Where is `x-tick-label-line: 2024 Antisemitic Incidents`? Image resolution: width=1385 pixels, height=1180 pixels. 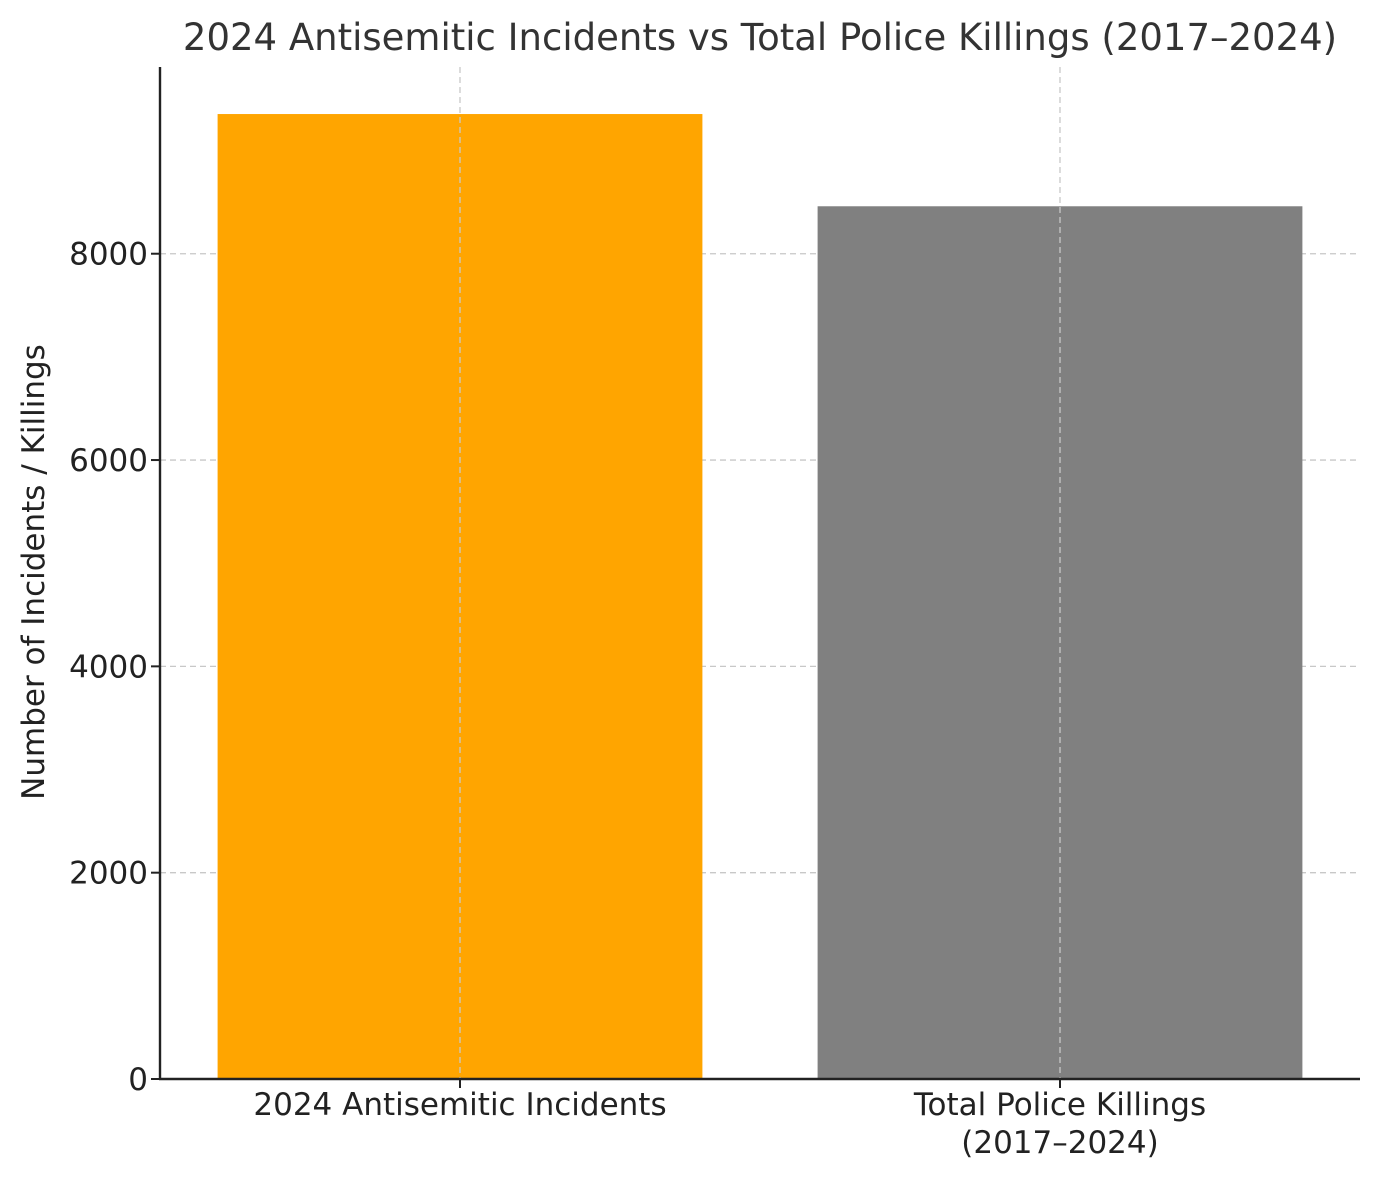 x-tick-label-line: 2024 Antisemitic Incidents is located at coordinates (459, 1105).